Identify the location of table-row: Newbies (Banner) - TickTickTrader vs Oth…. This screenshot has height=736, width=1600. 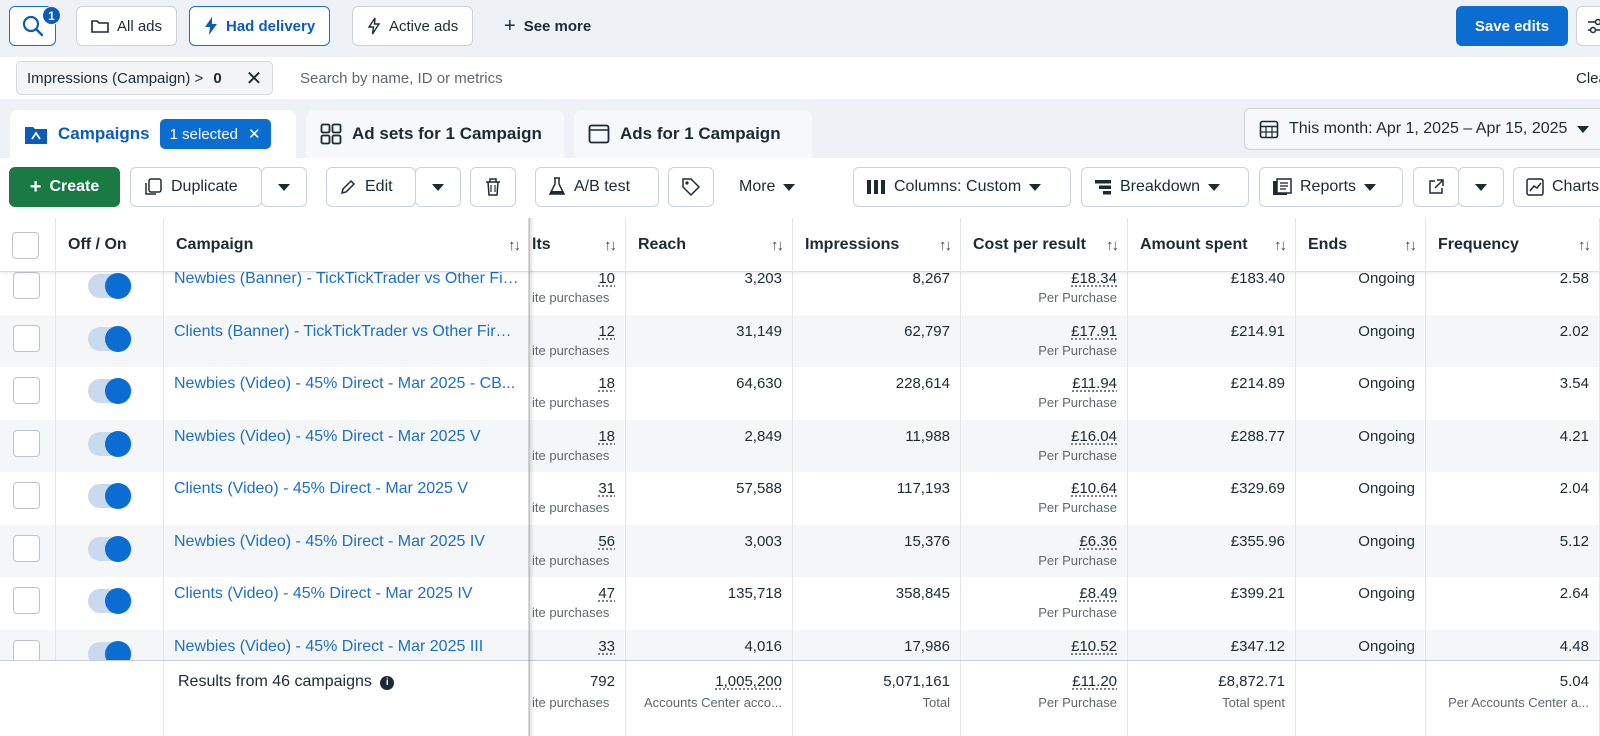
(800, 288).